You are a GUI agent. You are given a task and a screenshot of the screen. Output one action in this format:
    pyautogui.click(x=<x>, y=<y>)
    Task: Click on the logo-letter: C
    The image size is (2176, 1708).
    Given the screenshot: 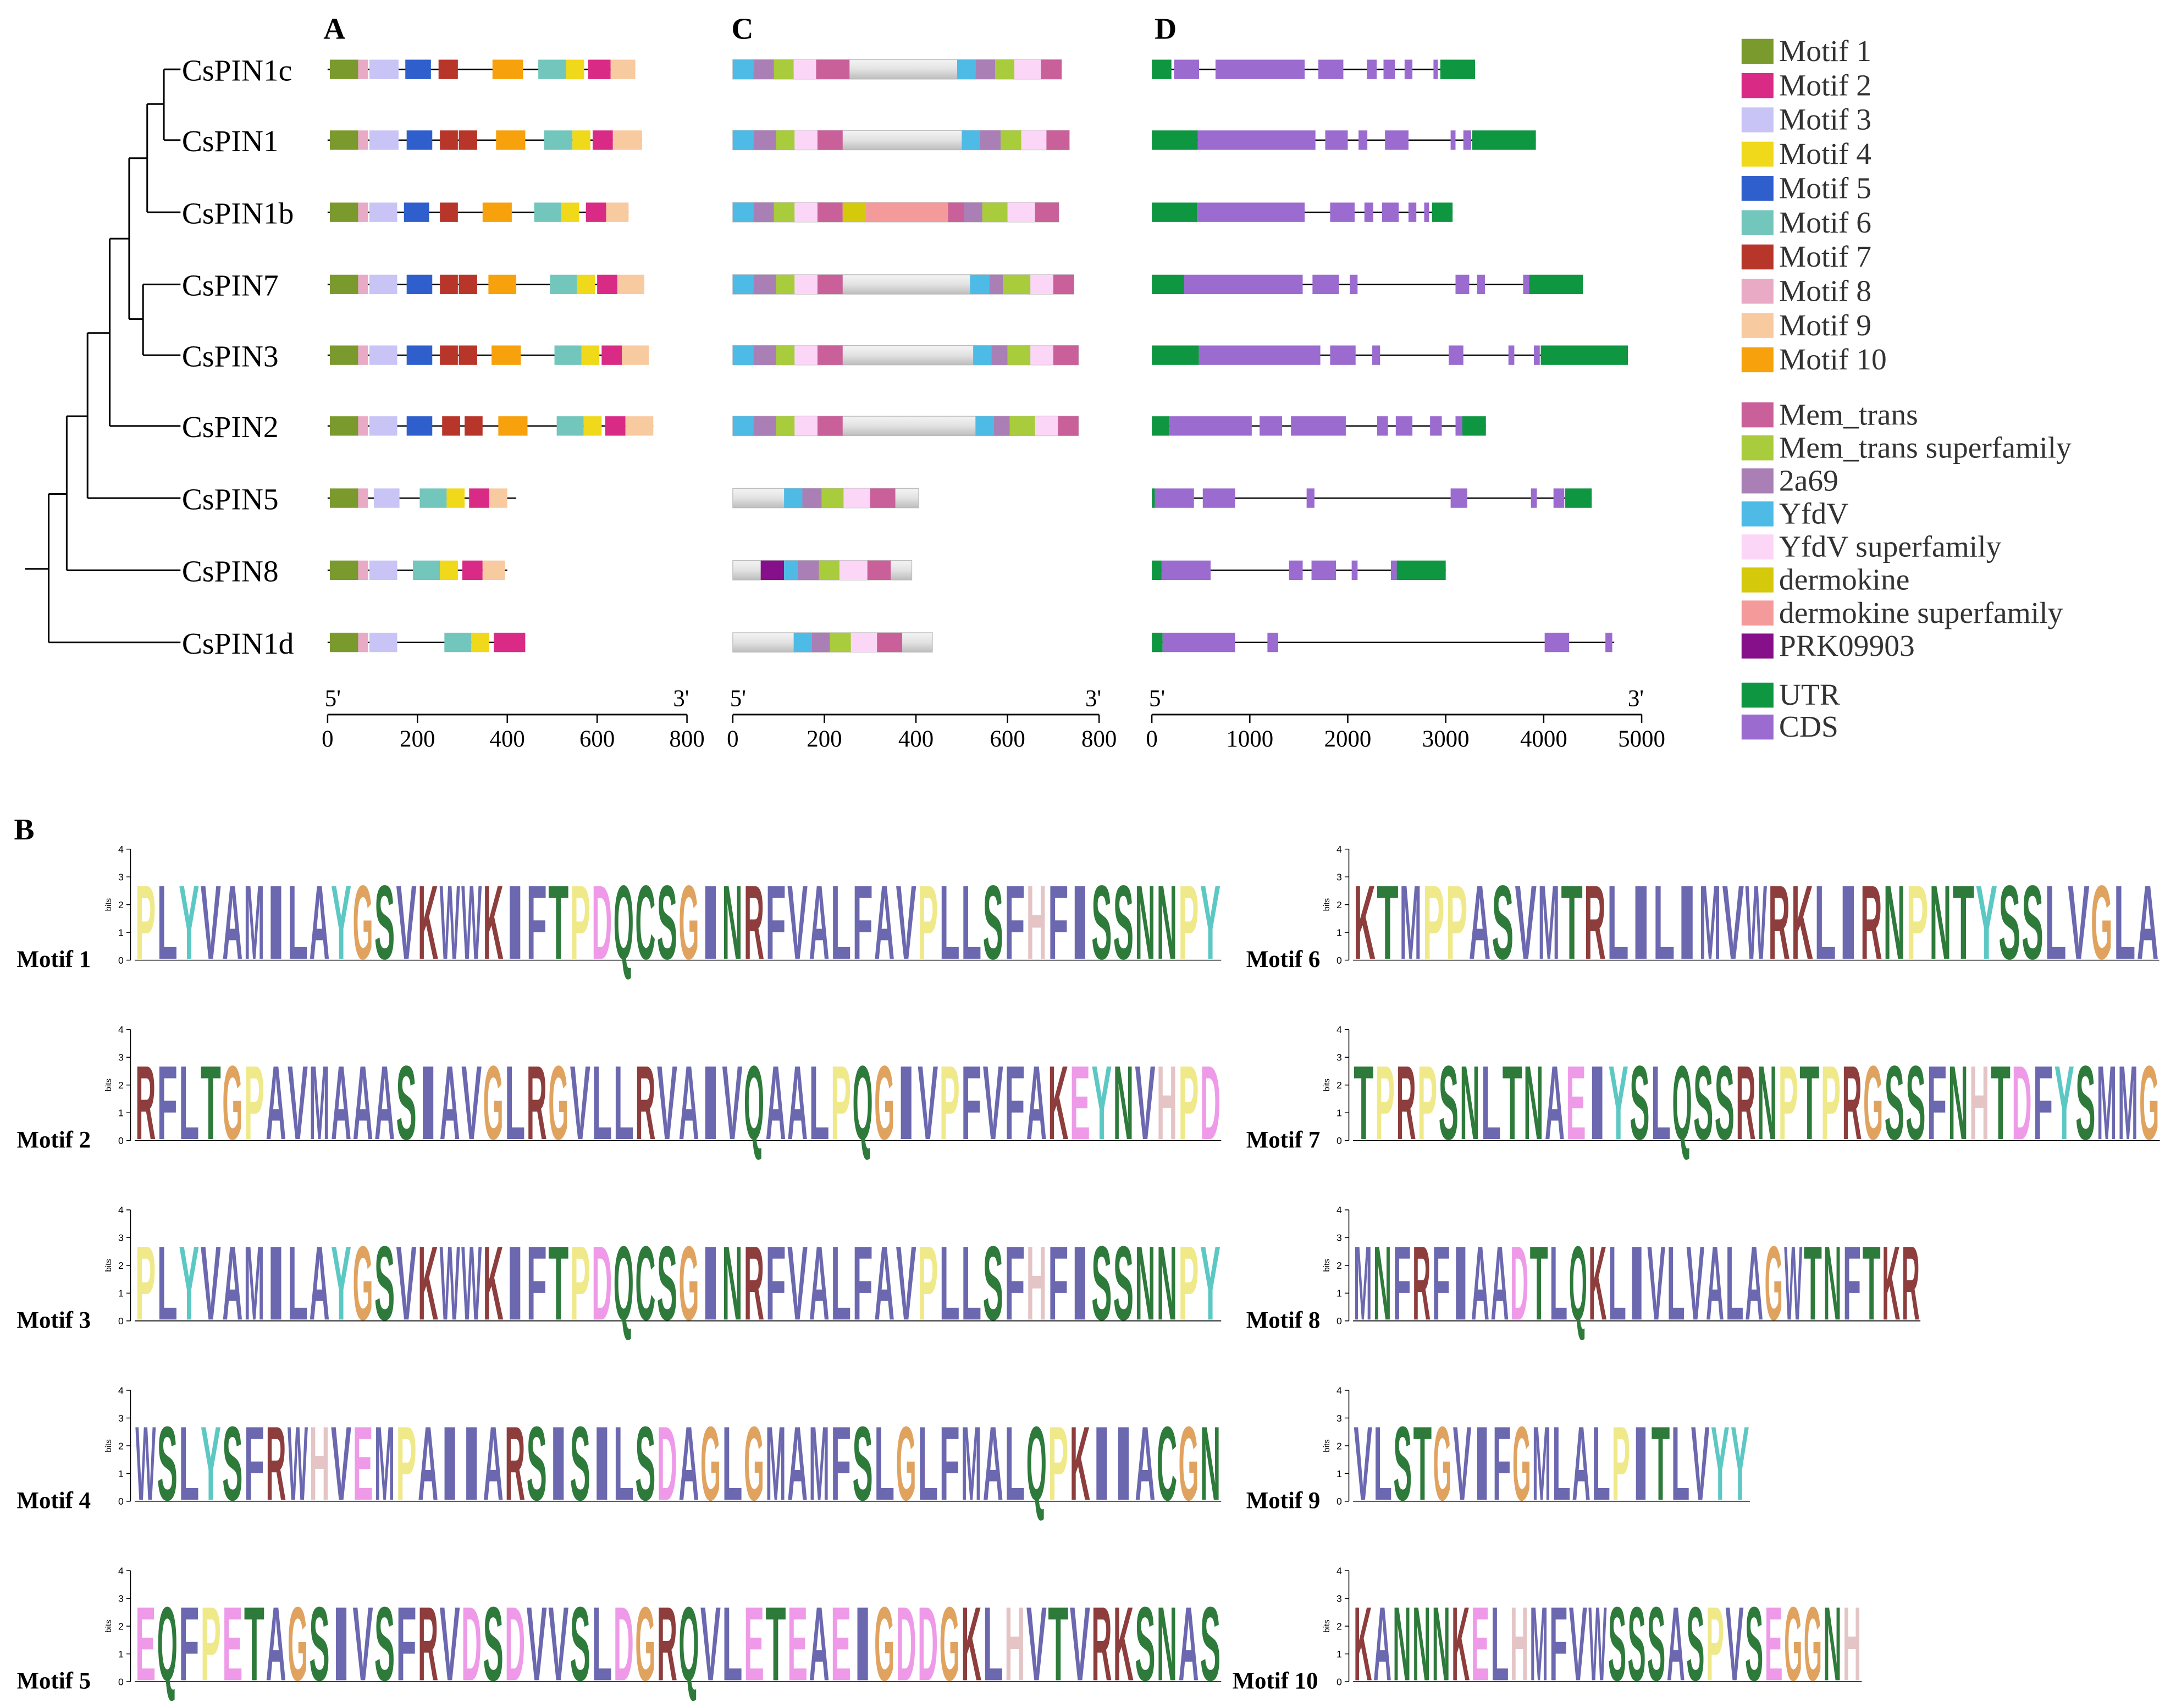 What is the action you would take?
    pyautogui.click(x=1167, y=1463)
    